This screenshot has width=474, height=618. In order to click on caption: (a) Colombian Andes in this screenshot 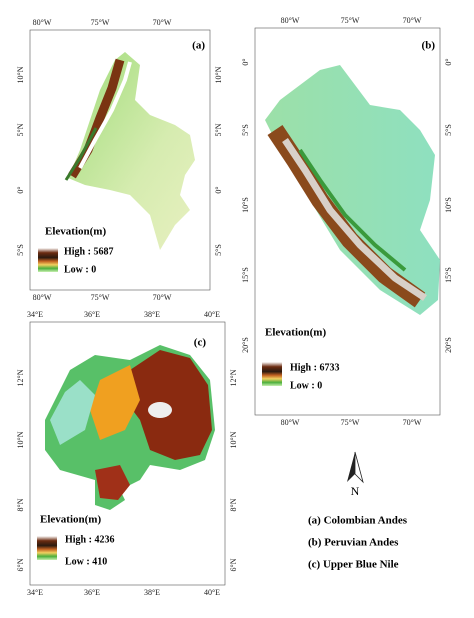, I will do `click(358, 521)`.